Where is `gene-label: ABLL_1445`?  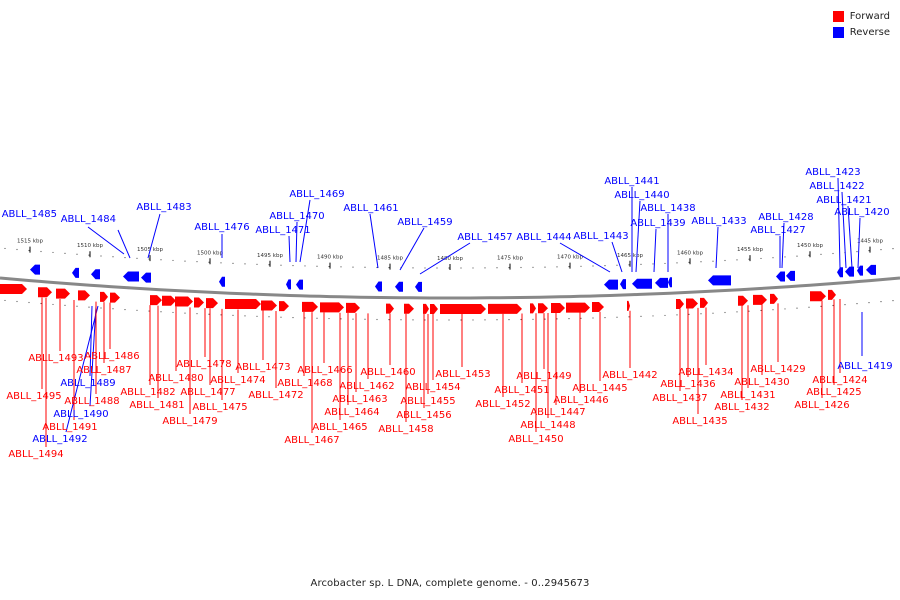 gene-label: ABLL_1445 is located at coordinates (599, 388).